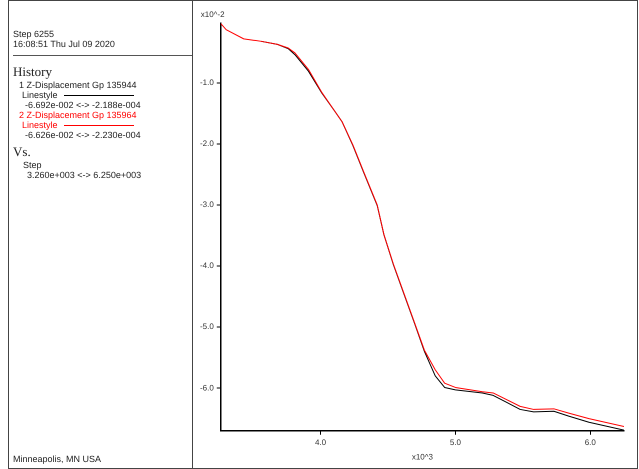 The width and height of the screenshot is (639, 469). What do you see at coordinates (423, 457) in the screenshot?
I see `x-axis-title: x10^3` at bounding box center [423, 457].